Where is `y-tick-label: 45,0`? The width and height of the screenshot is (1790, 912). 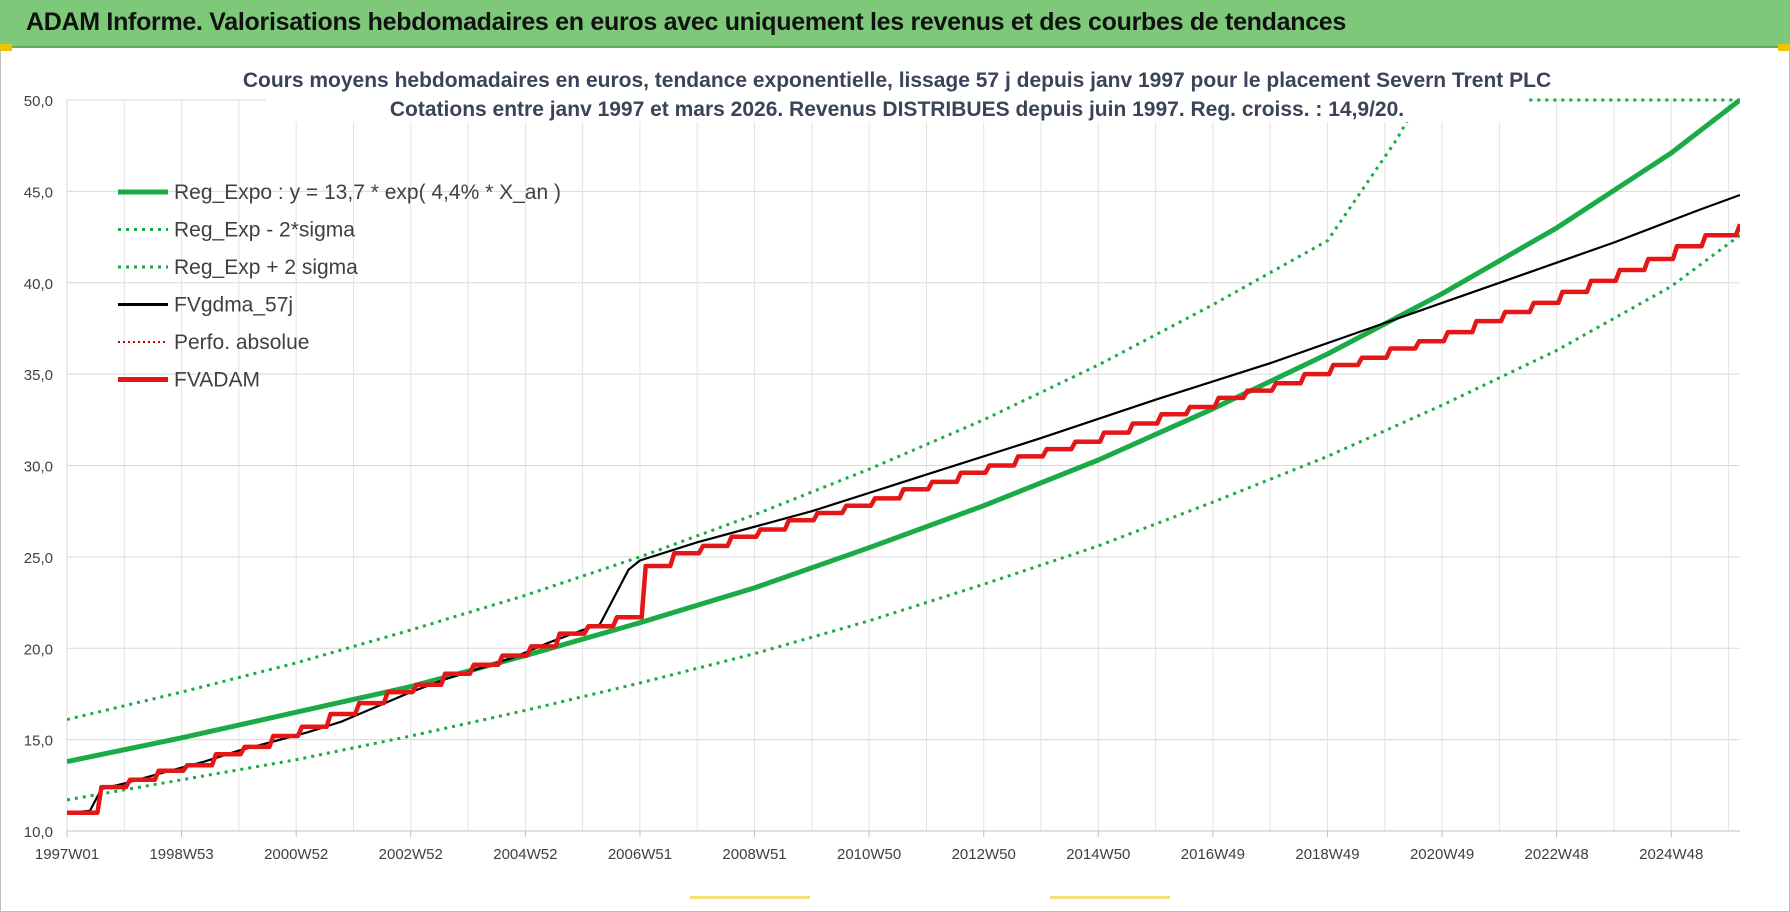 y-tick-label: 45,0 is located at coordinates (38, 192).